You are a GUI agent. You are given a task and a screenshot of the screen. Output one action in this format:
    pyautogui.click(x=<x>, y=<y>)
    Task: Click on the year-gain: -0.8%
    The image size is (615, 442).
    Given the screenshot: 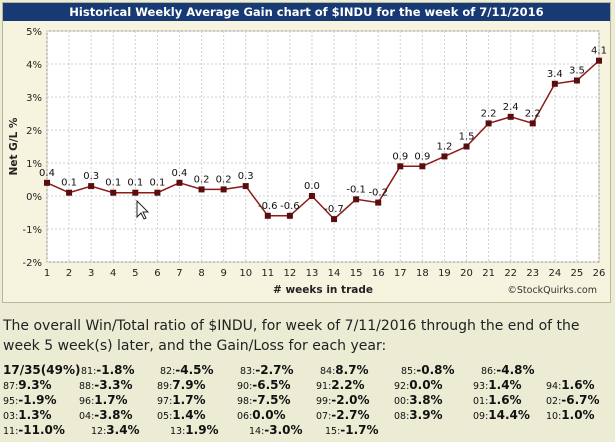 What is the action you would take?
    pyautogui.click(x=435, y=370)
    